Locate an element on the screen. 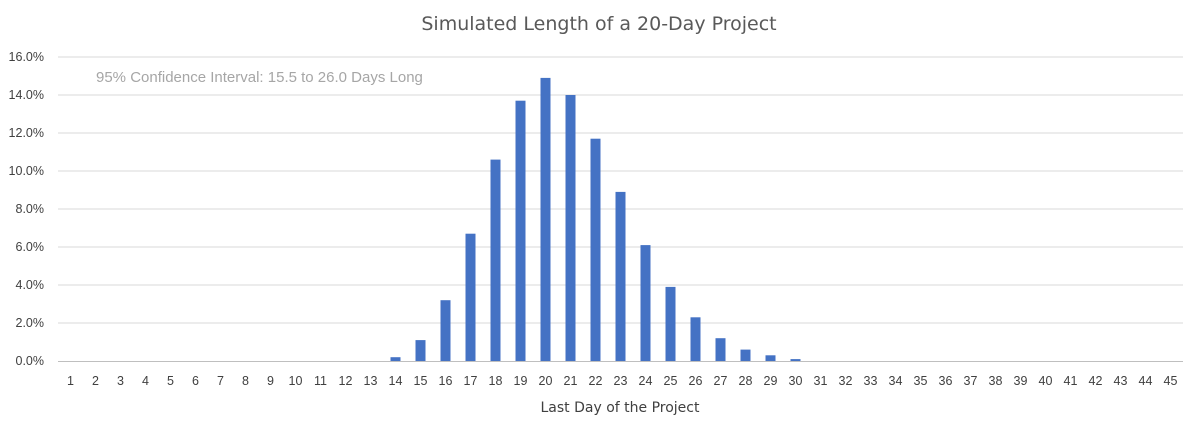  y-tick-label: 8.0% is located at coordinates (30, 209).